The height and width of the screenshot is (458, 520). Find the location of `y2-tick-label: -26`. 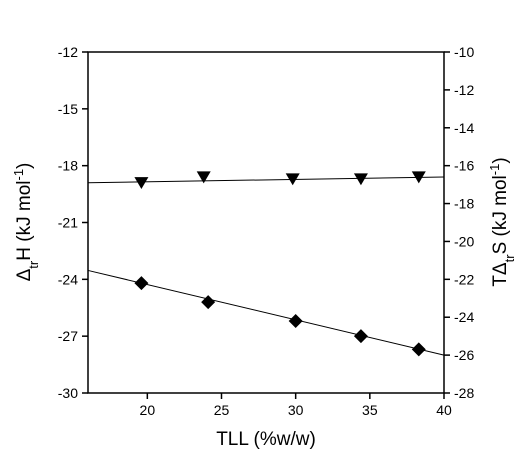

y2-tick-label: -26 is located at coordinates (464, 355).